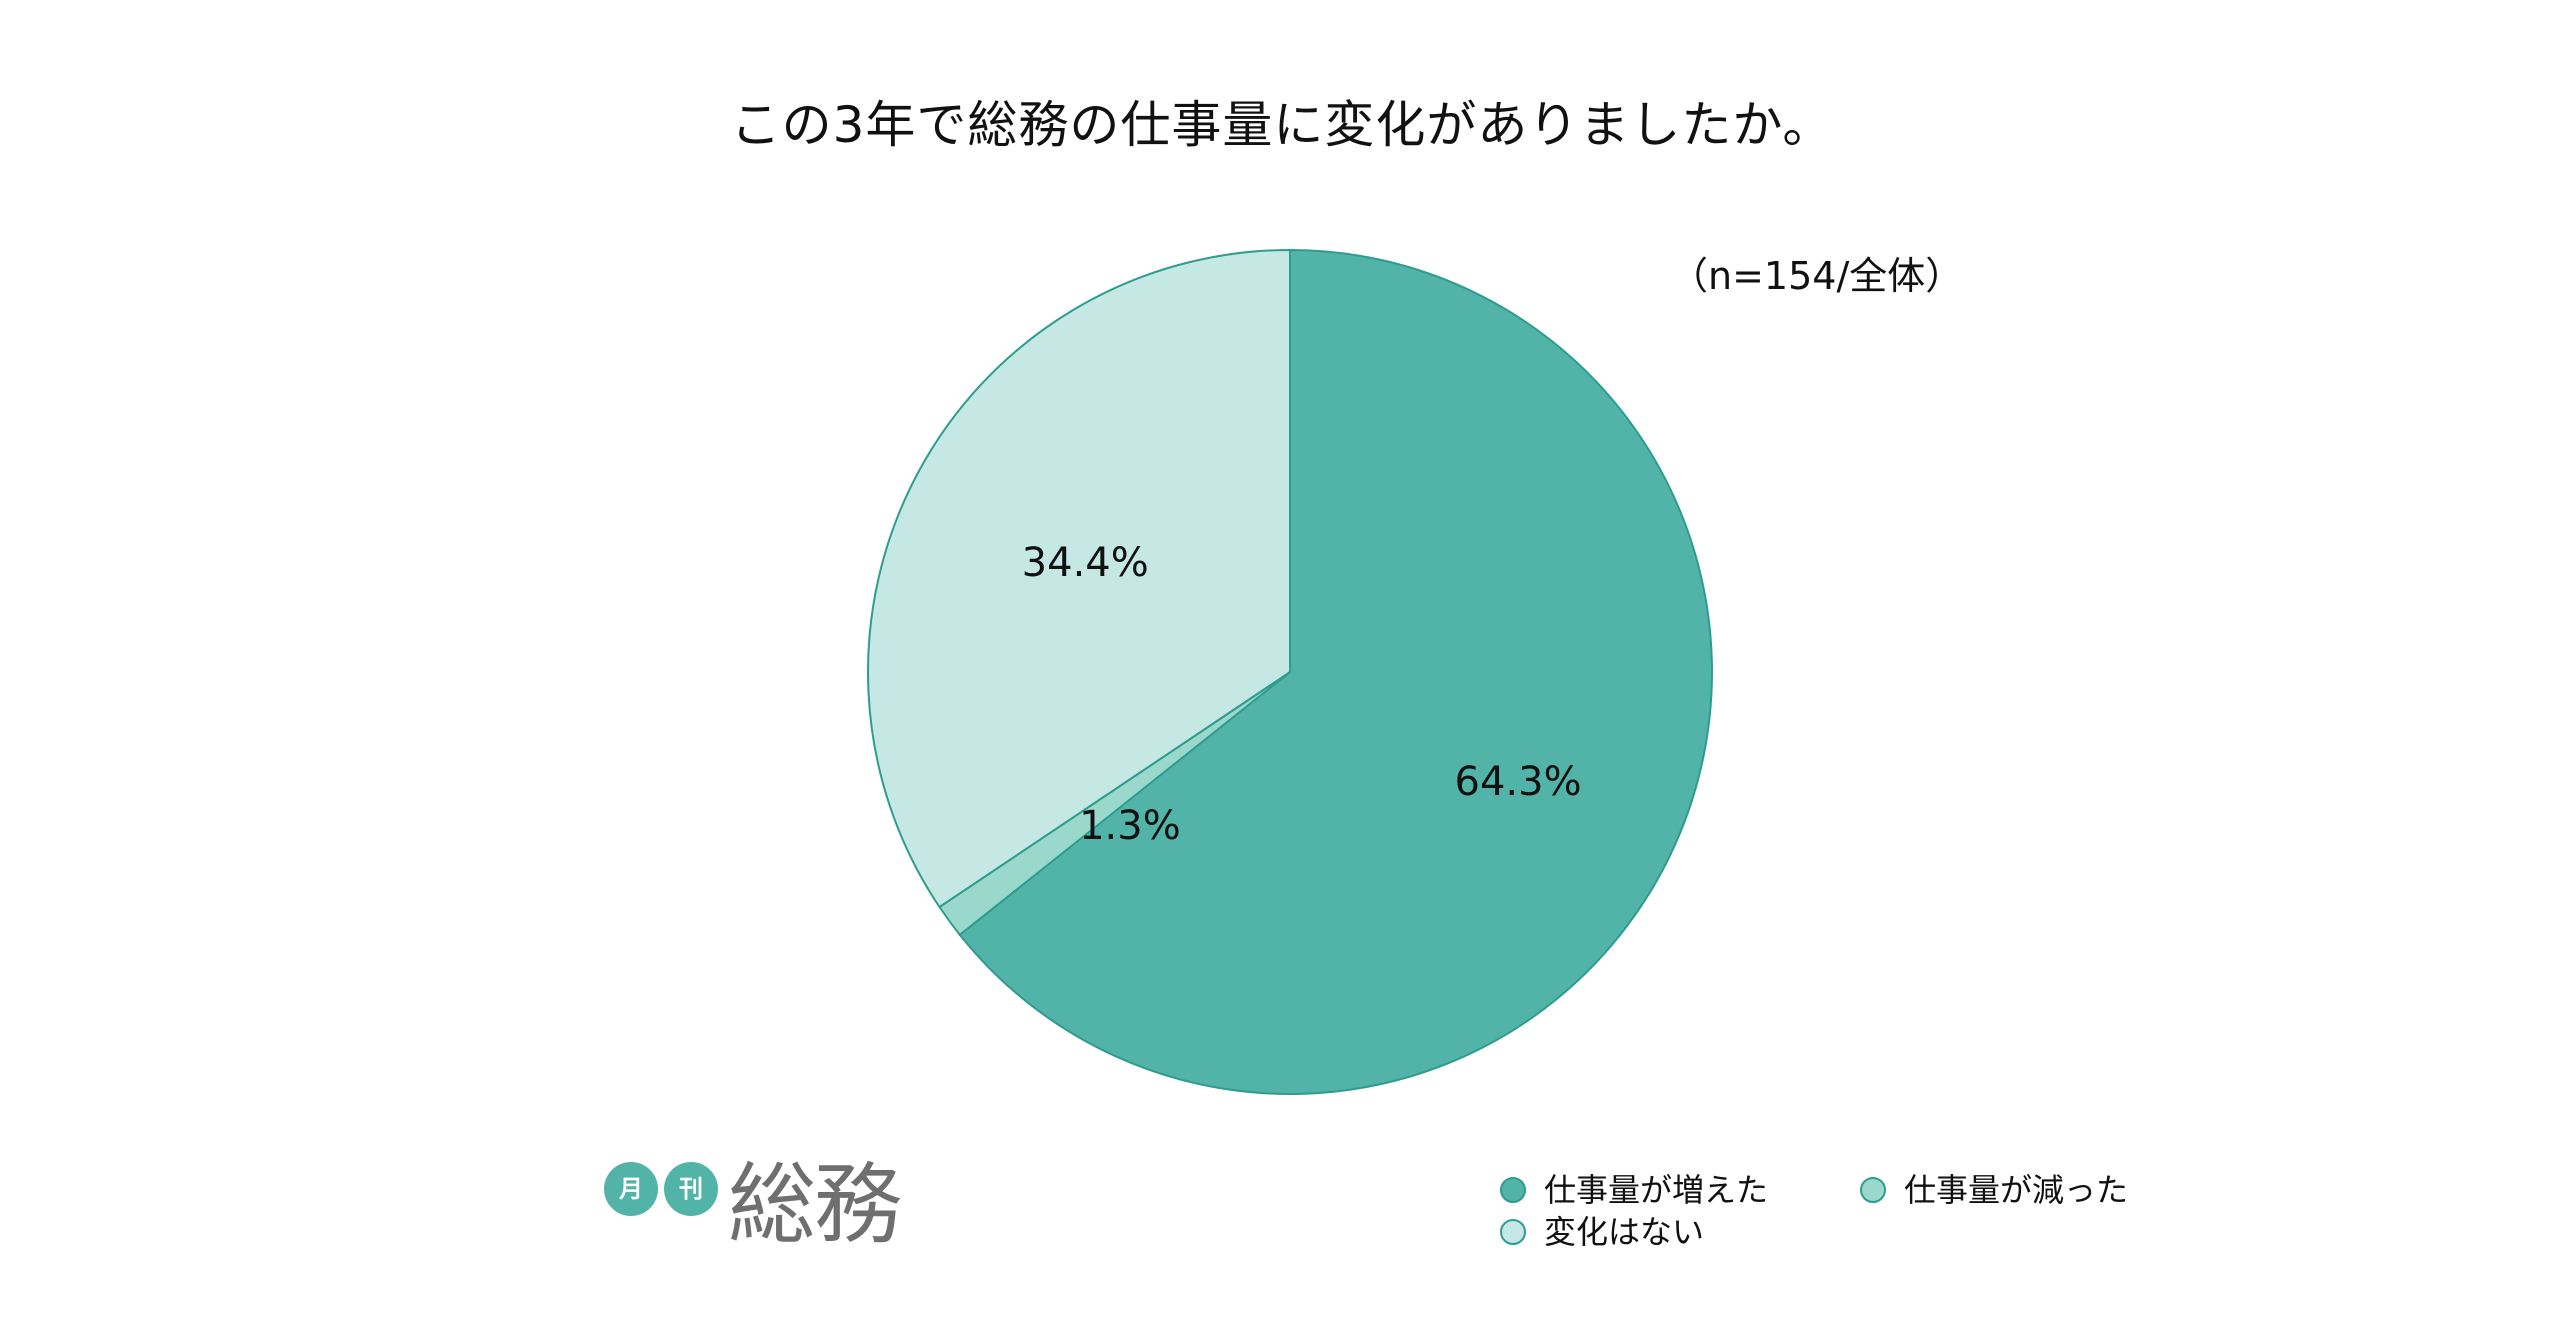 The width and height of the screenshot is (2564, 1344). What do you see at coordinates (1282, 125) in the screenshot?
I see `chart-title: この3年で総務の仕事量に変化がありましたか。` at bounding box center [1282, 125].